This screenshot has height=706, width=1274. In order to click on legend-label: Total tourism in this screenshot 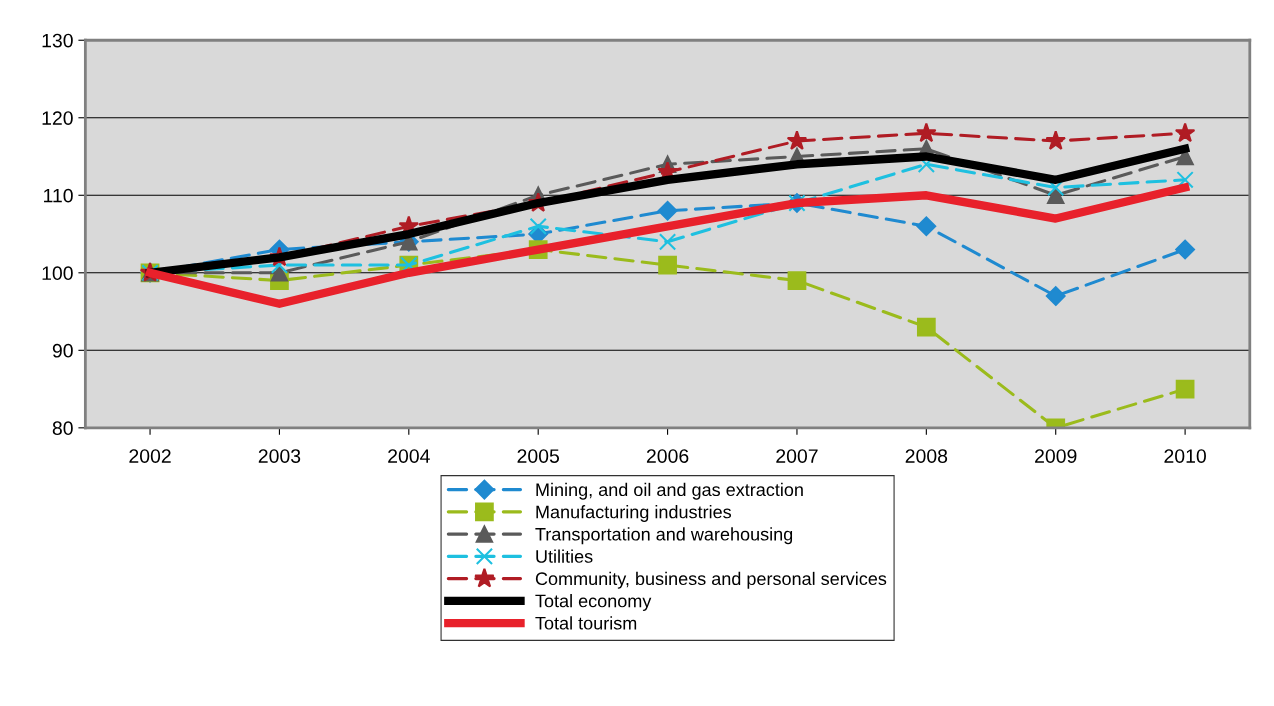, I will do `click(586, 623)`.